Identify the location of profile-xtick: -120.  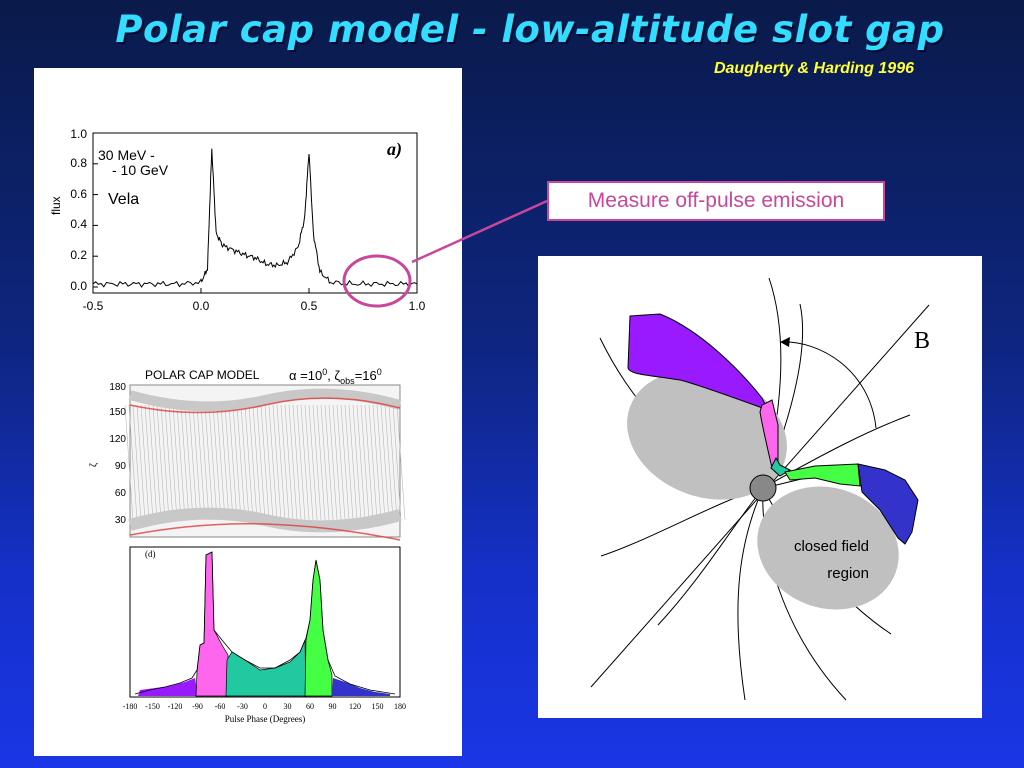
(175, 706).